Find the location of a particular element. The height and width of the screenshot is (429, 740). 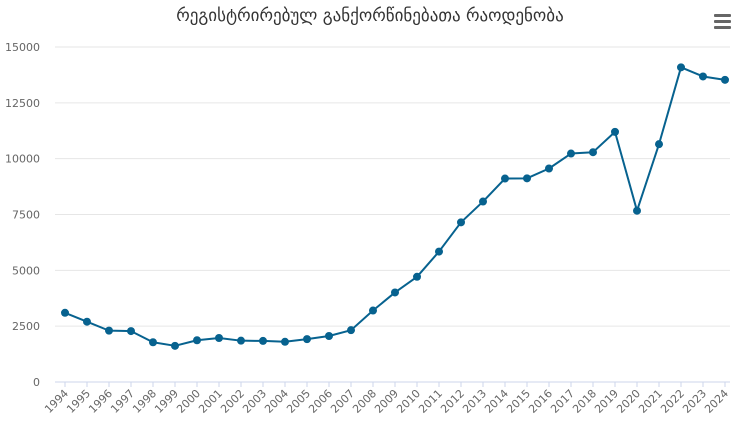

x-tick-label: 2018 is located at coordinates (584, 401).